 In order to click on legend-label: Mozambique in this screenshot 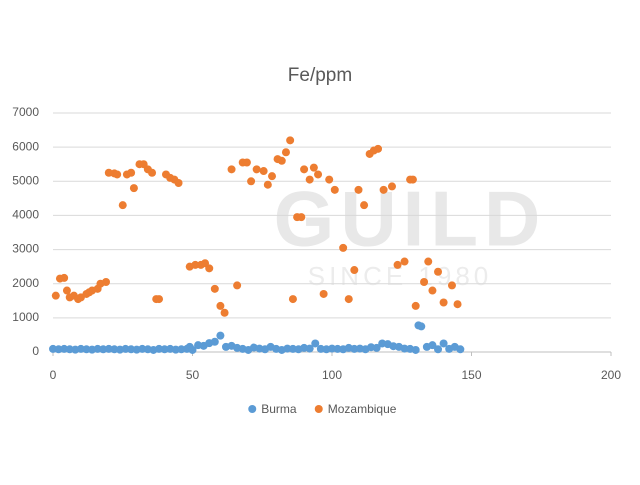, I will do `click(362, 409)`.